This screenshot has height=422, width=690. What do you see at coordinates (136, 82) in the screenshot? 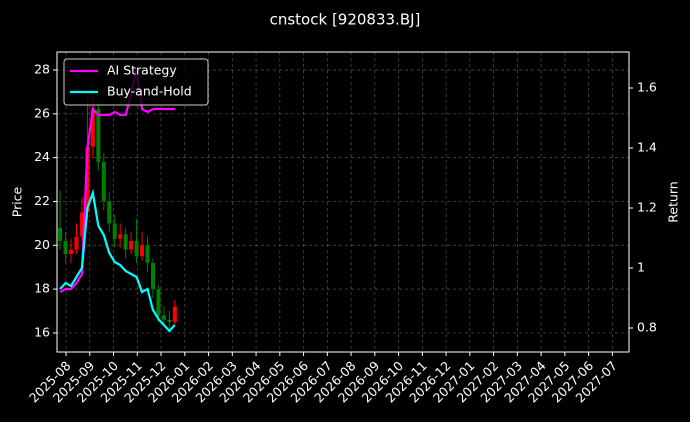
I see `legend-box` at bounding box center [136, 82].